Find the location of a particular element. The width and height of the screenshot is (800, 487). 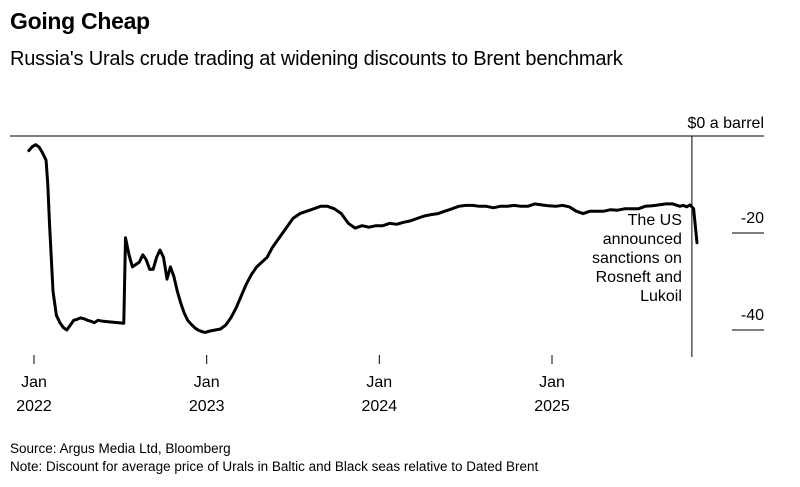

x-tick-label-year: 2024 is located at coordinates (380, 406).